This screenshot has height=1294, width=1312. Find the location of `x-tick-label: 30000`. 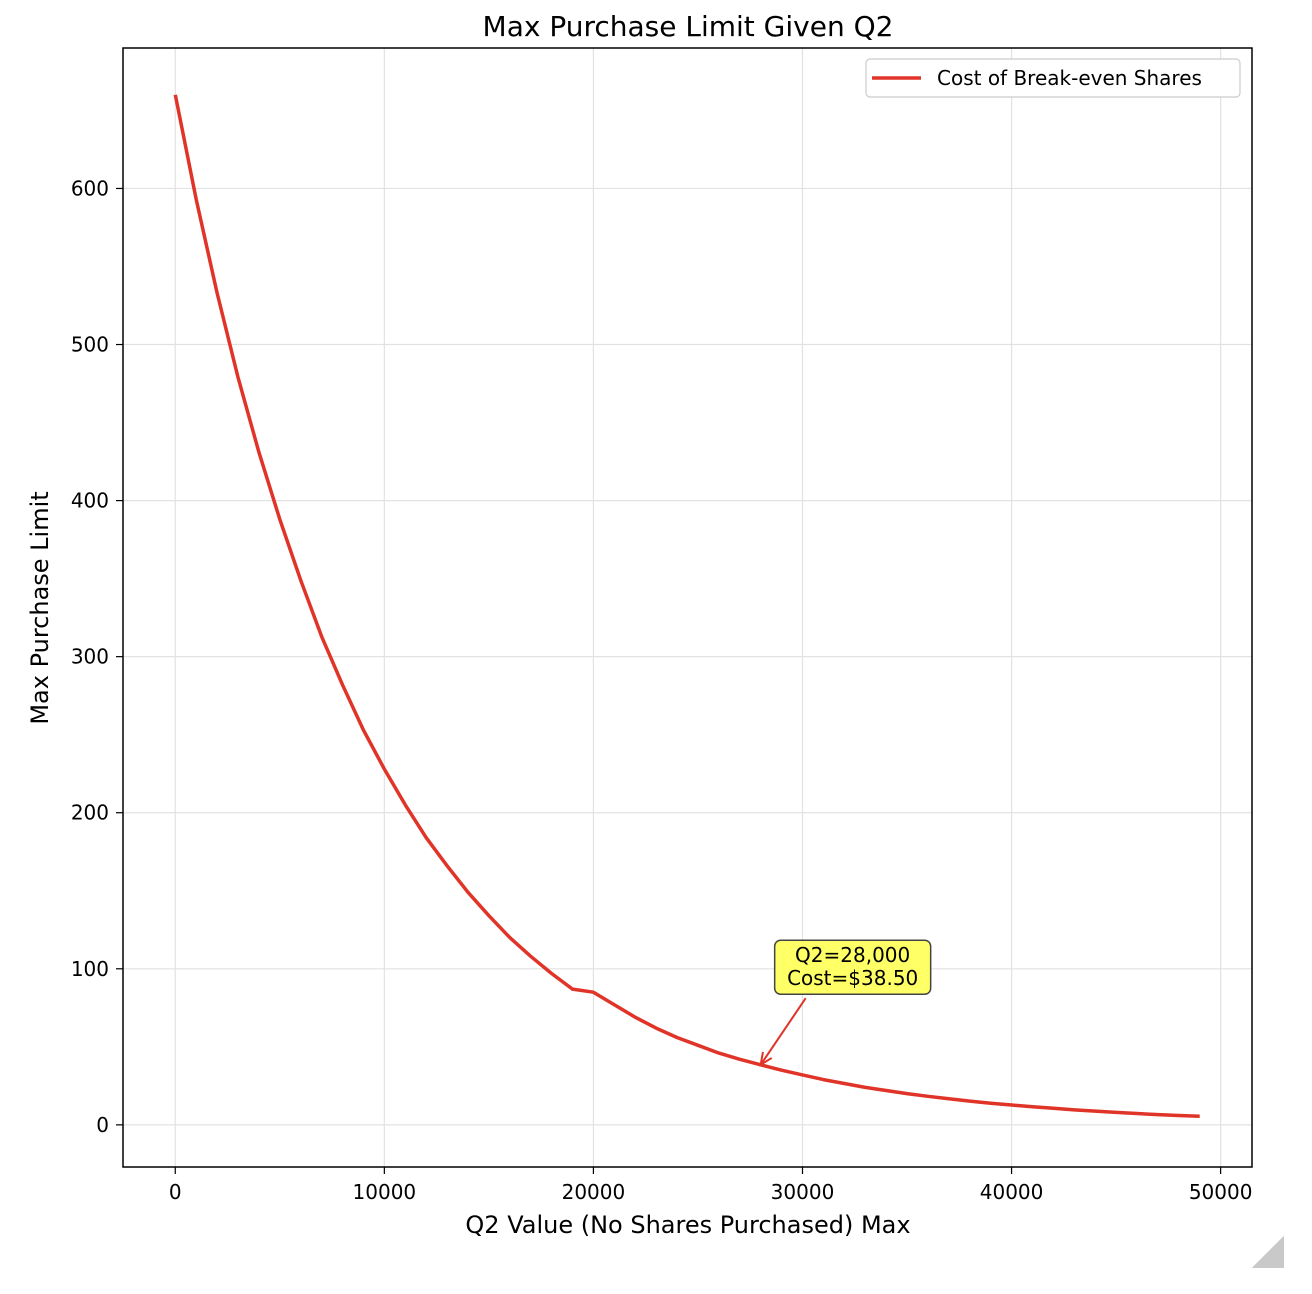

x-tick-label: 30000 is located at coordinates (803, 1192).